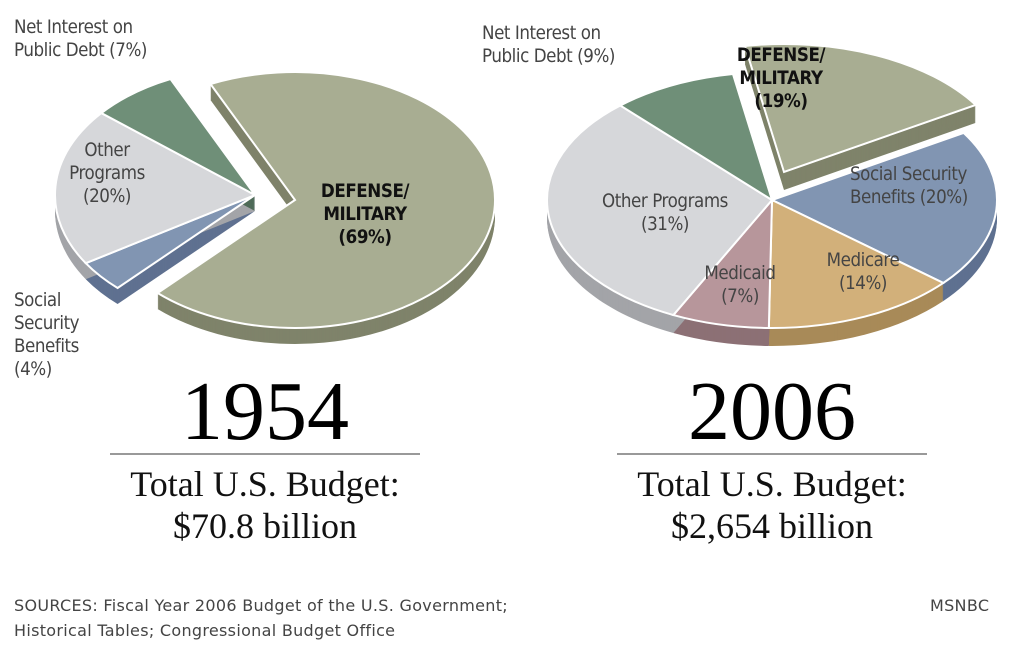 The height and width of the screenshot is (649, 1024). Describe the element at coordinates (772, 411) in the screenshot. I see `year-2006: 2006` at that location.